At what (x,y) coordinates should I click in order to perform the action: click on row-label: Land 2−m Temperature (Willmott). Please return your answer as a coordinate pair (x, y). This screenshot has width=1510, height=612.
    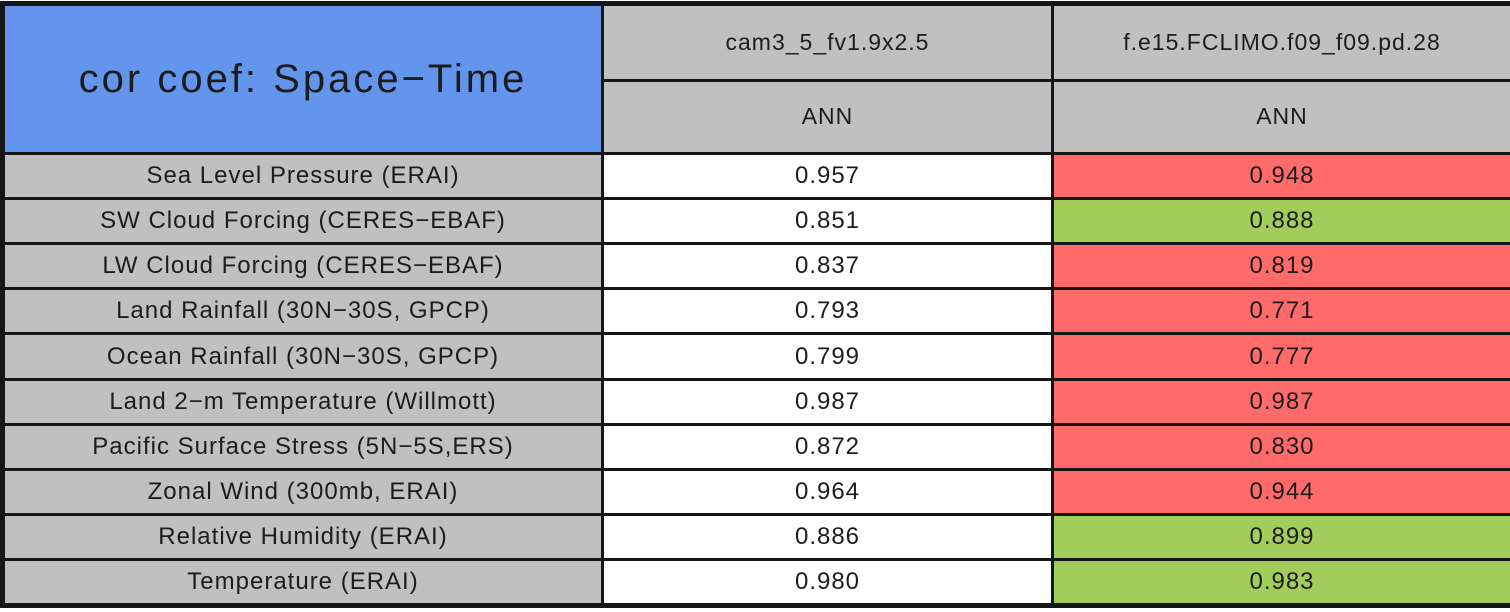
    Looking at the image, I should click on (303, 401).